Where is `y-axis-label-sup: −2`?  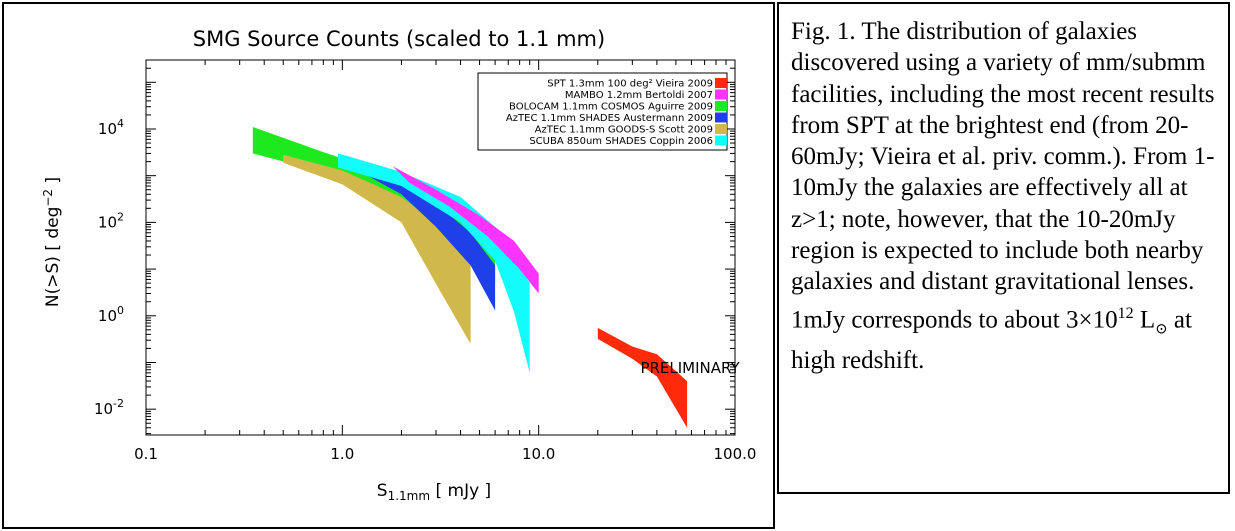
y-axis-label-sup: −2 is located at coordinates (48, 198).